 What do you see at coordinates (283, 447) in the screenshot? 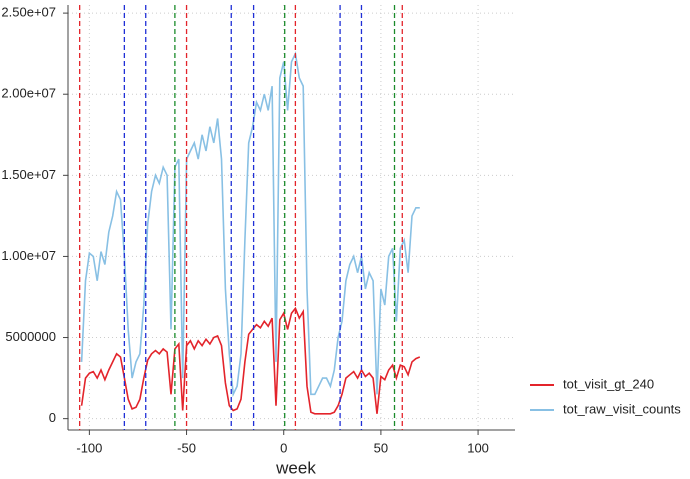
I see `x-tick-label: 0` at bounding box center [283, 447].